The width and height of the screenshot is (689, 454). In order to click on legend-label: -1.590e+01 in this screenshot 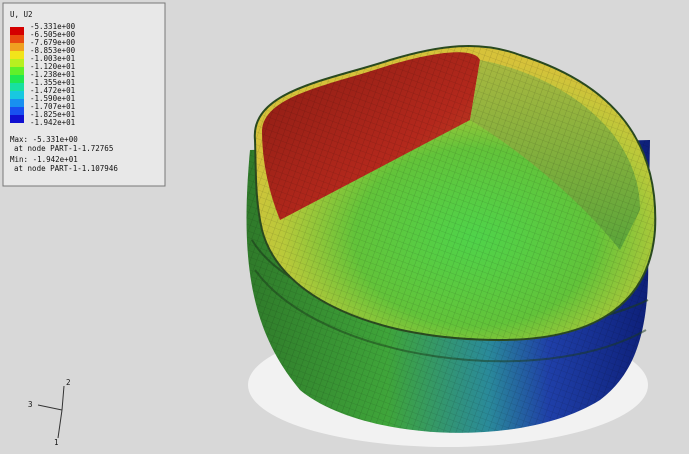, I will do `click(52, 98)`.